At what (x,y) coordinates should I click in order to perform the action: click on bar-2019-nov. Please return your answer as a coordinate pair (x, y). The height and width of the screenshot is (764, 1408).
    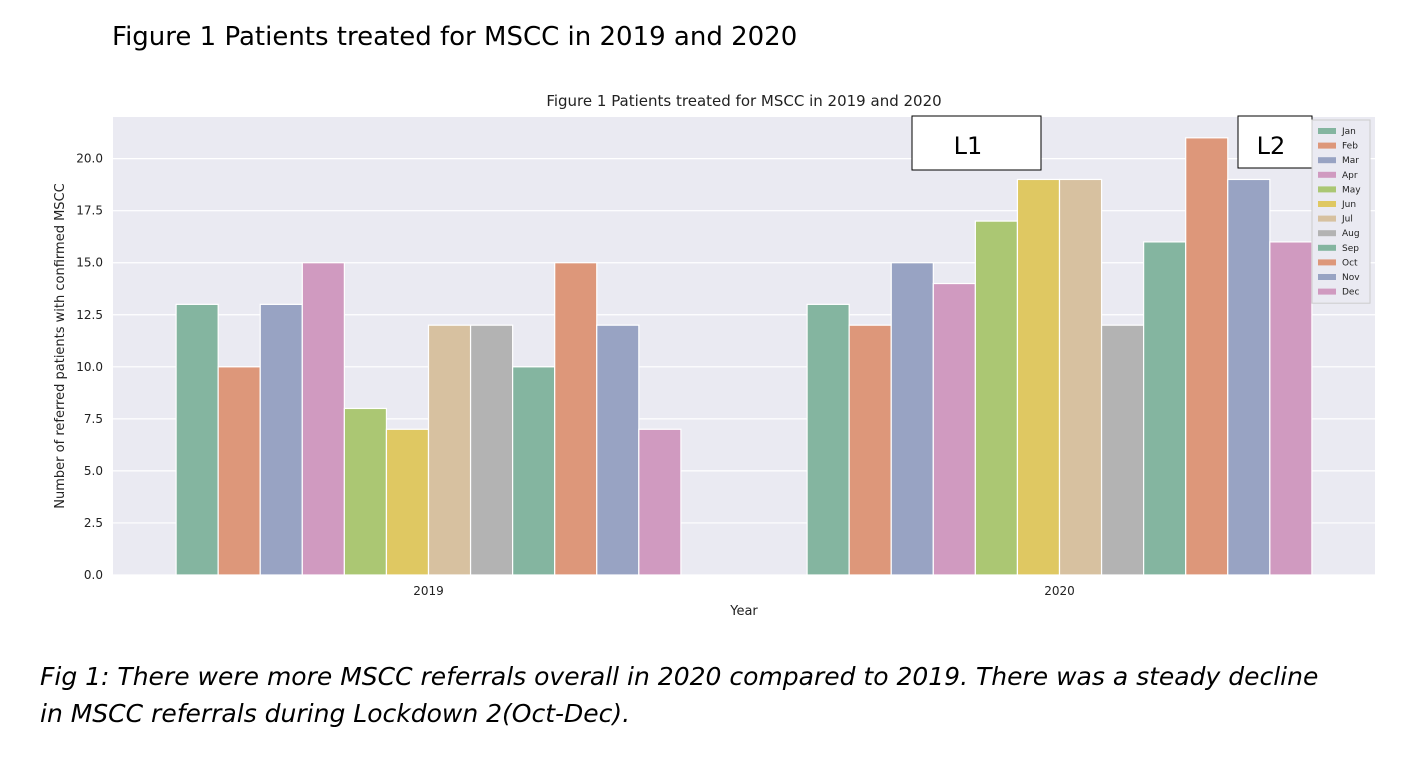
    Looking at the image, I should click on (618, 450).